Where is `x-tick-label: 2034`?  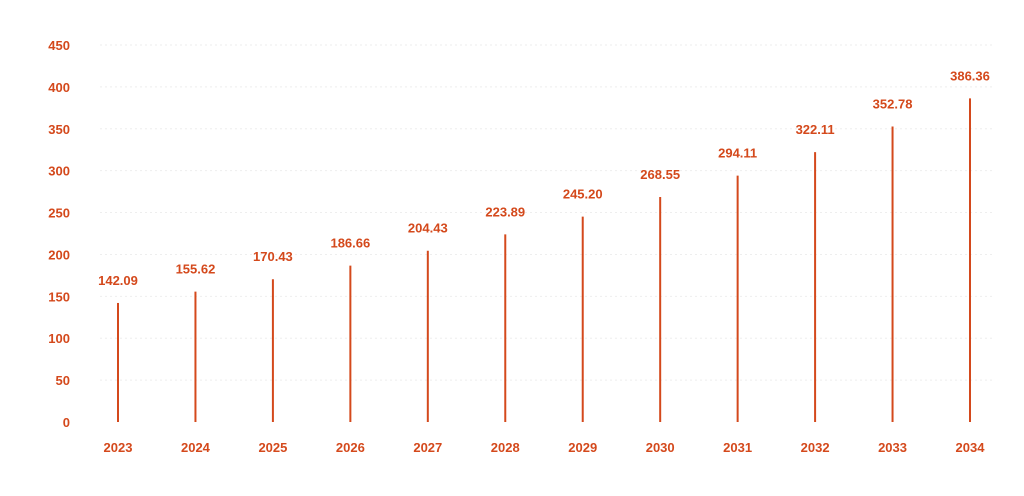 x-tick-label: 2034 is located at coordinates (971, 447).